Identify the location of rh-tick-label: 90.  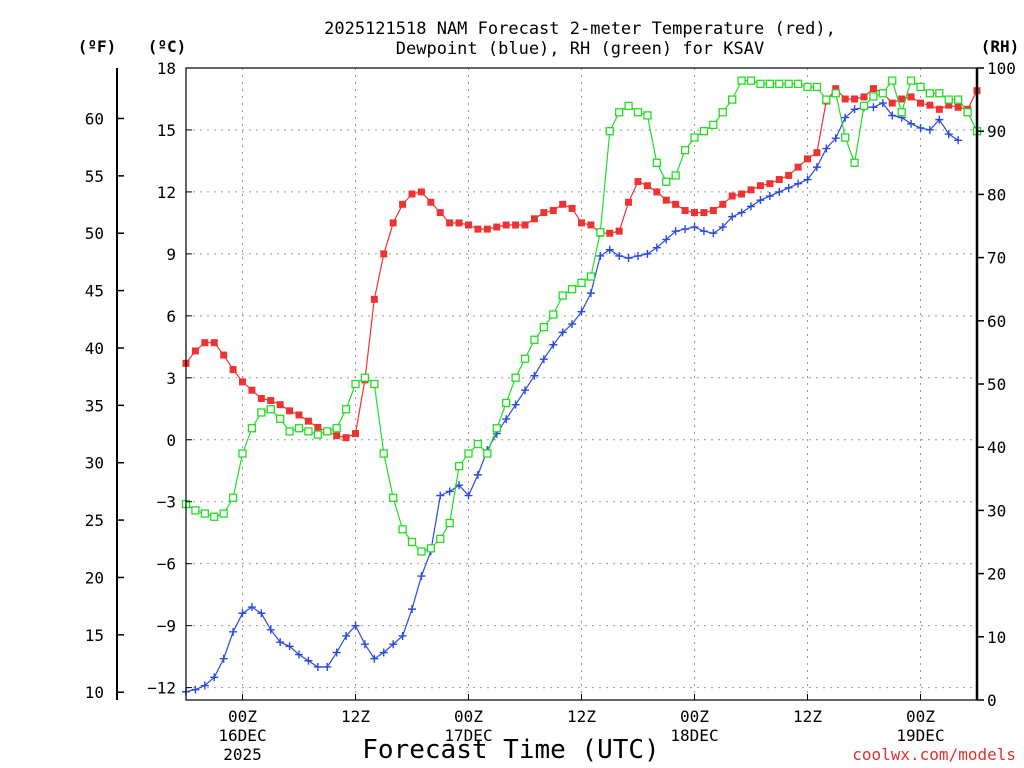
(996, 131).